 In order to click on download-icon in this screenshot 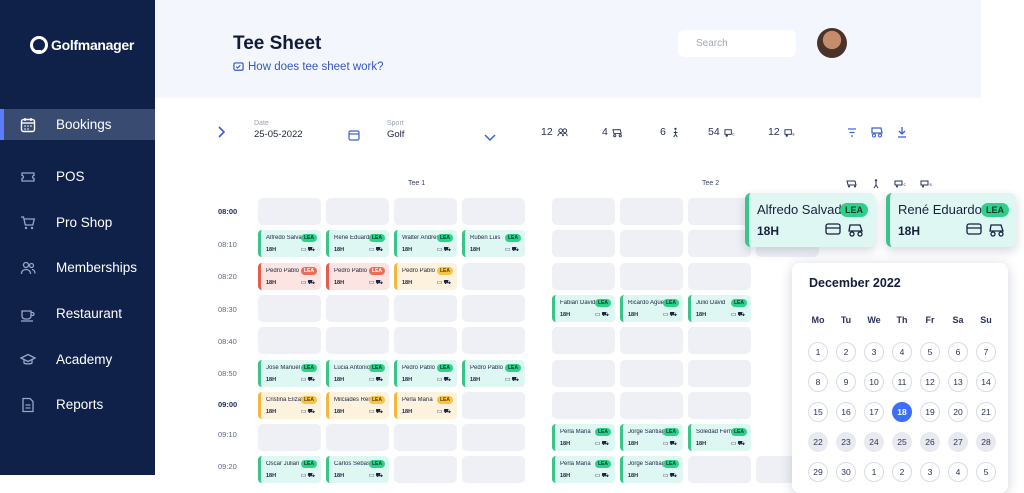, I will do `click(902, 132)`.